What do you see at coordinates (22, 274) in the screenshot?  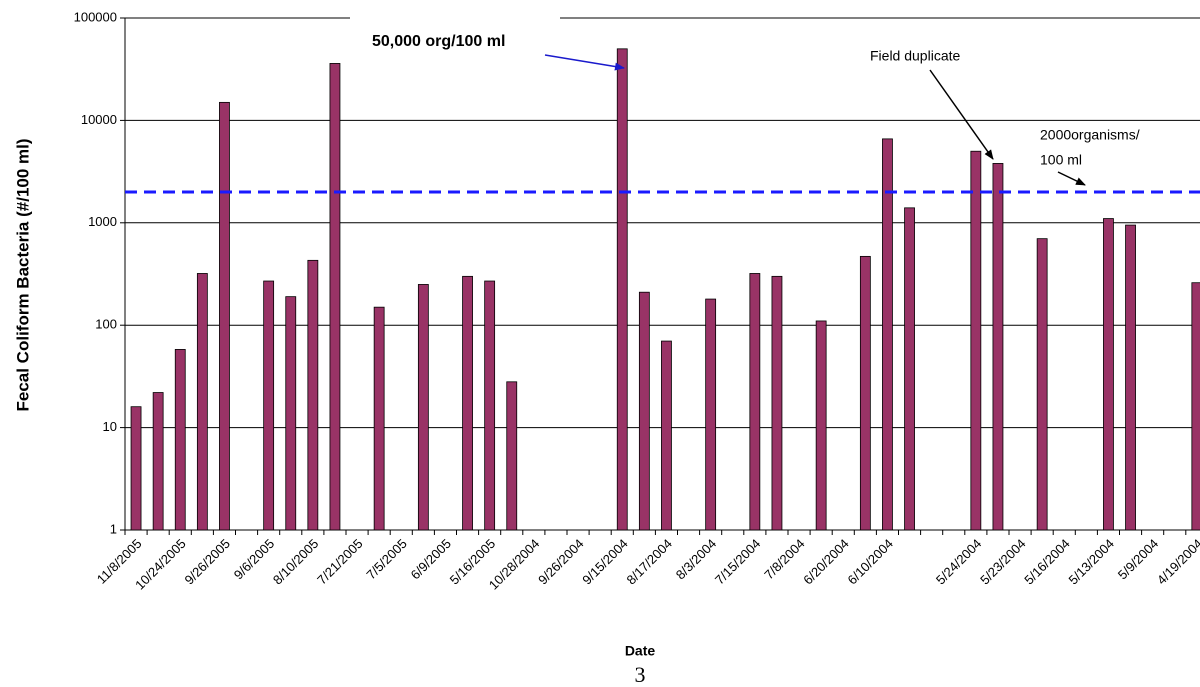 I see `y-axis-label: Fecal Coliform Bacteria (#/100 ml)` at bounding box center [22, 274].